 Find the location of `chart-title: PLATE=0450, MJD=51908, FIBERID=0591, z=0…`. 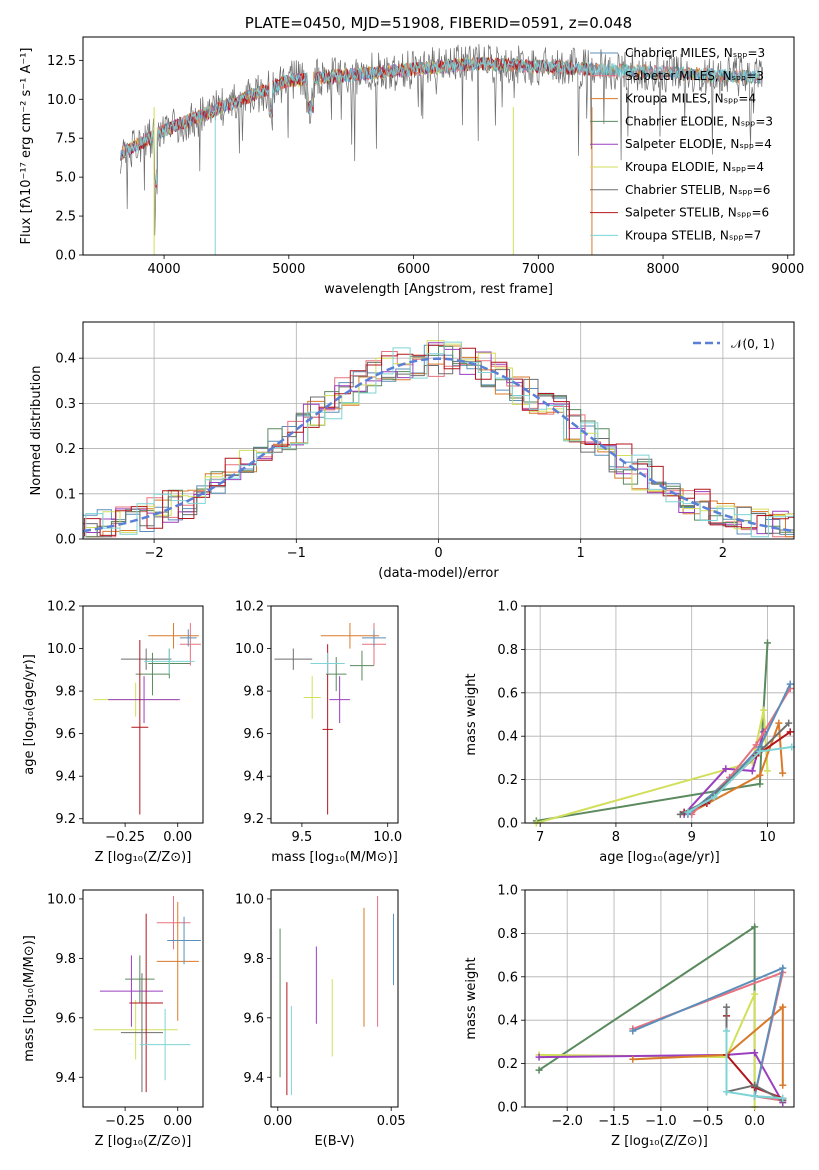

chart-title: PLATE=0450, MJD=51908, FIBERID=0591, z=0… is located at coordinates (438, 23).